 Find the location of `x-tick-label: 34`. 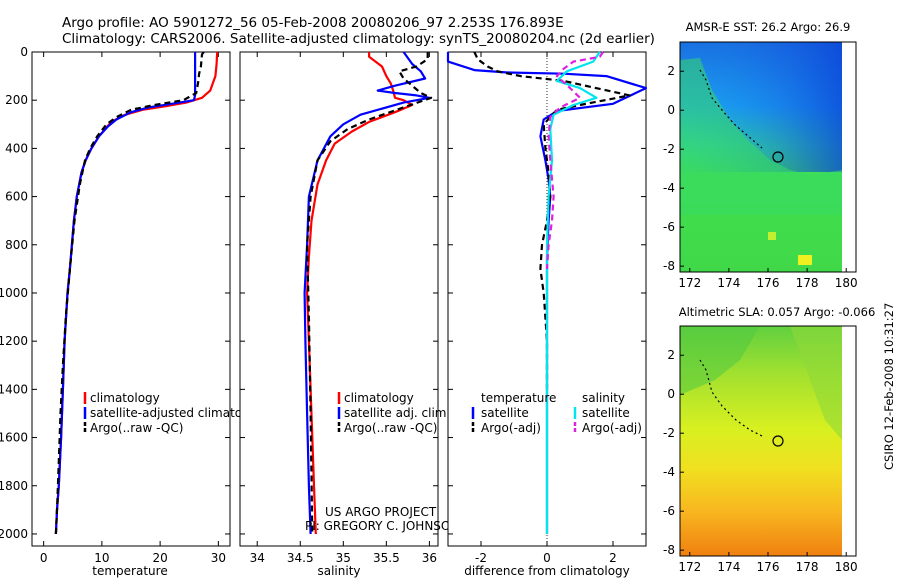

x-tick-label: 34 is located at coordinates (257, 558).